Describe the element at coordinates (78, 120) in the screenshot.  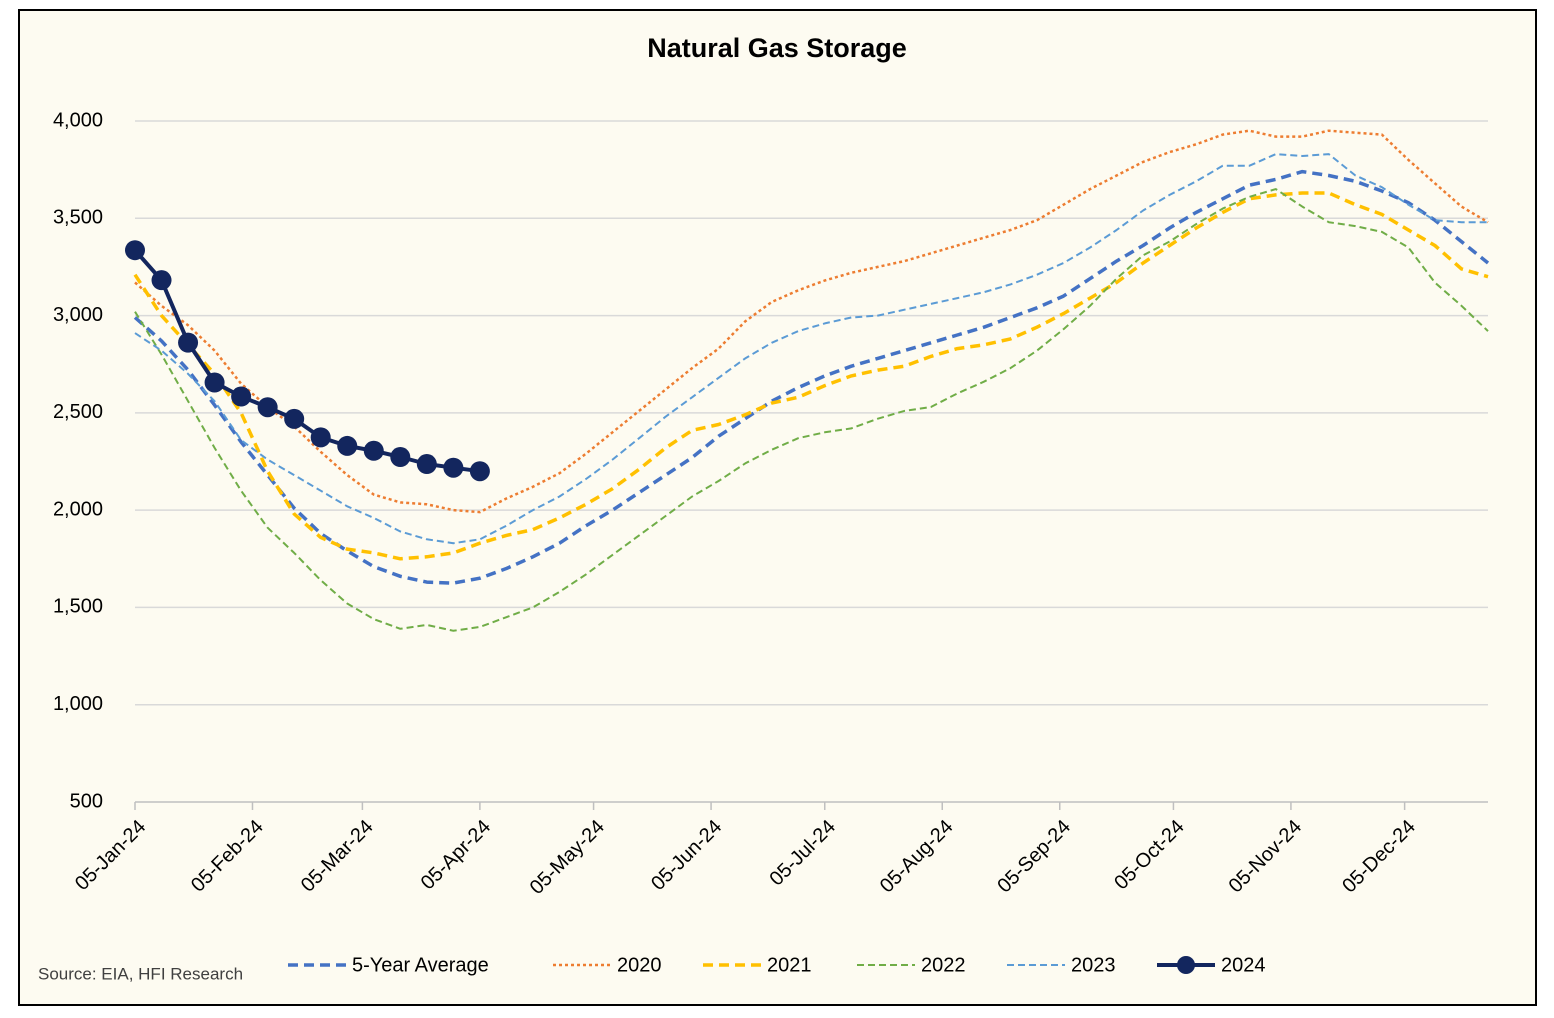
I see `y-tick-label: 4,000` at that location.